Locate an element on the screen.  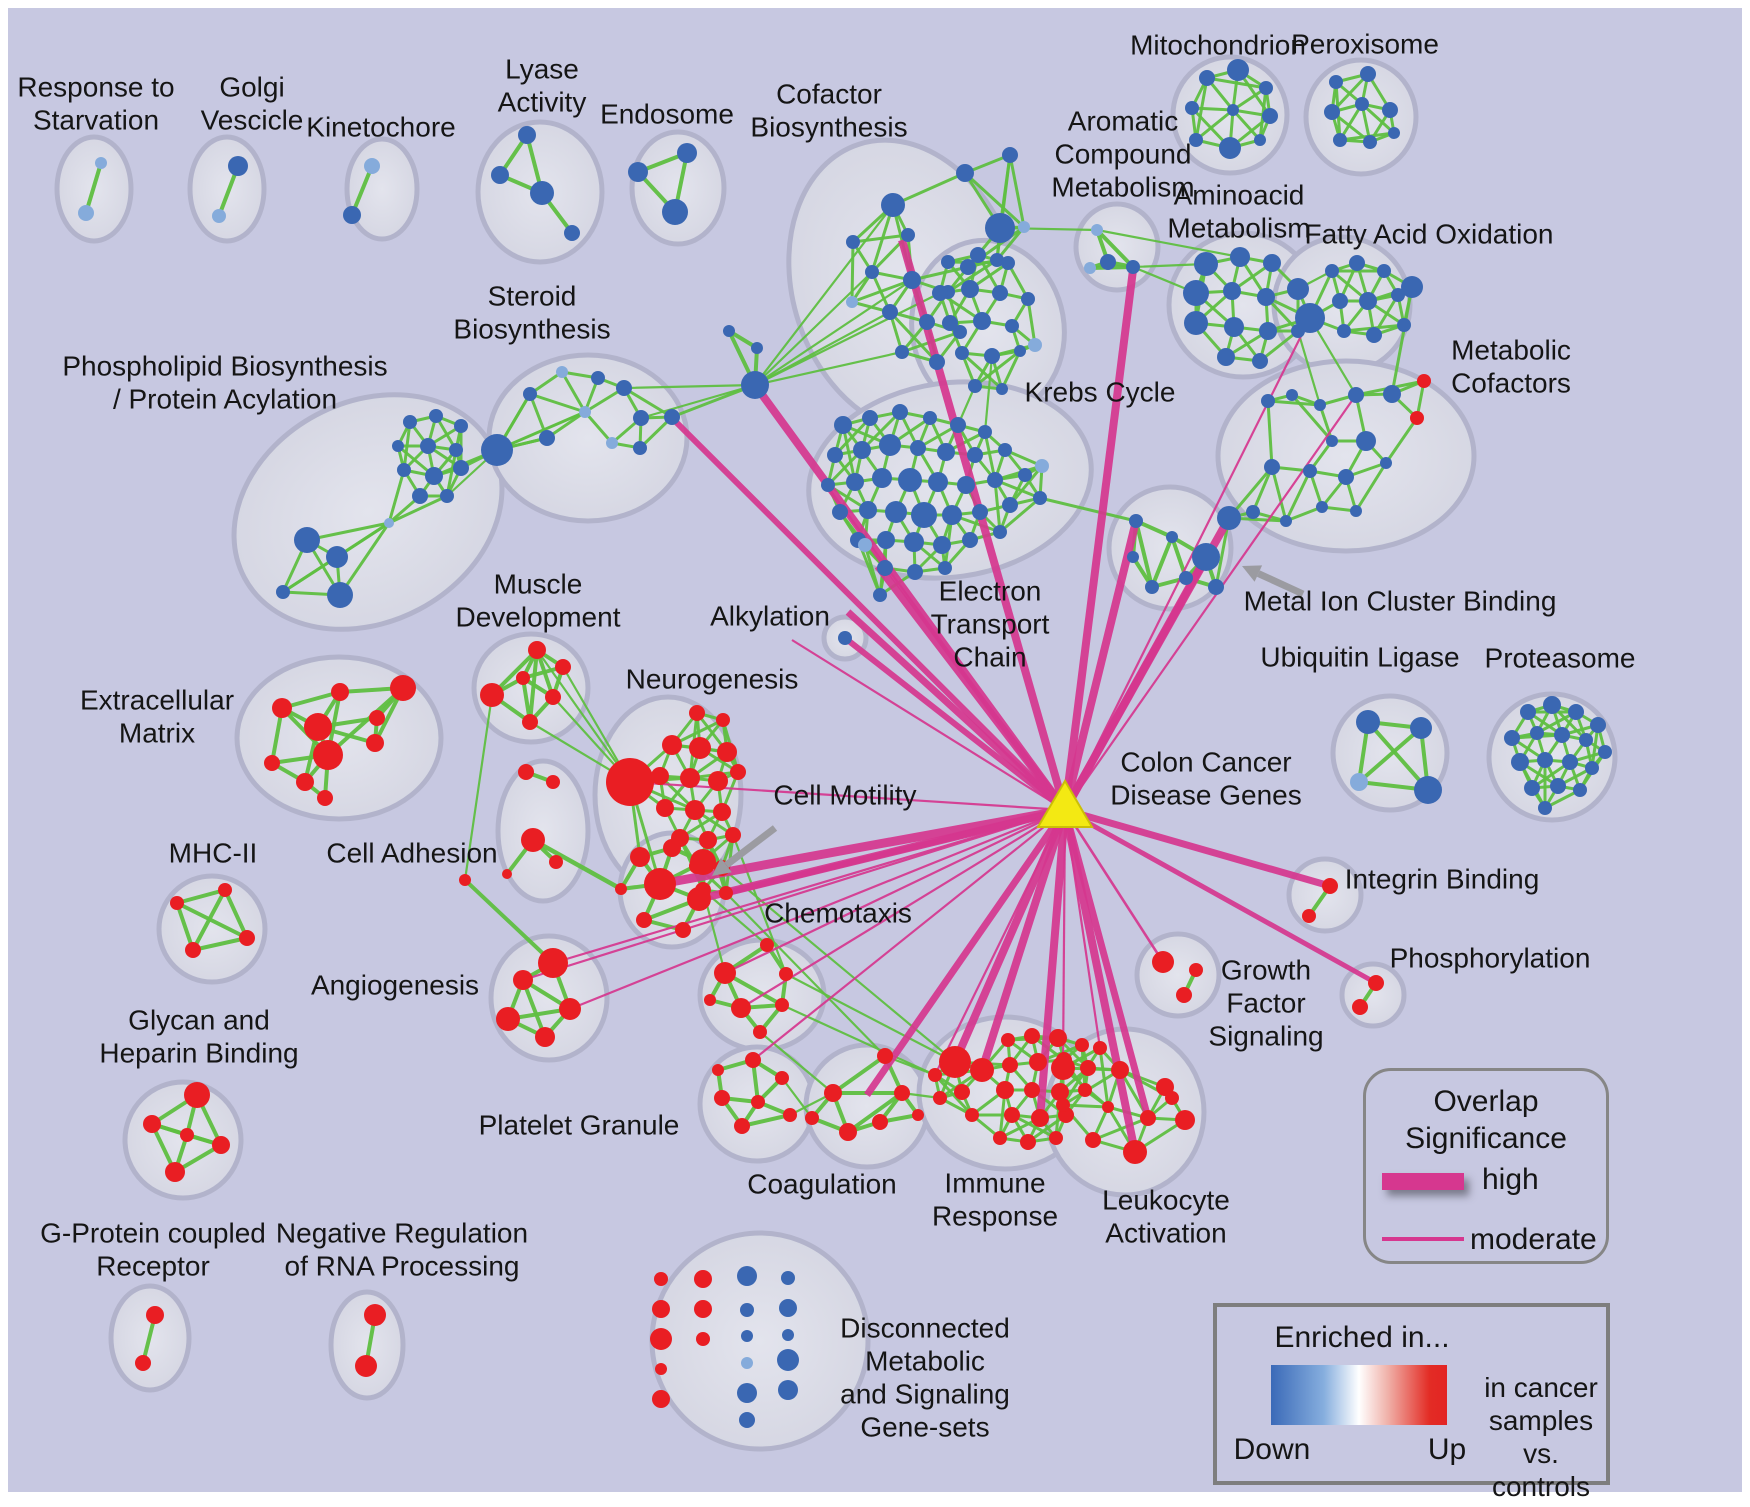
label-electron-transport-chain: Chain is located at coordinates (989, 656).